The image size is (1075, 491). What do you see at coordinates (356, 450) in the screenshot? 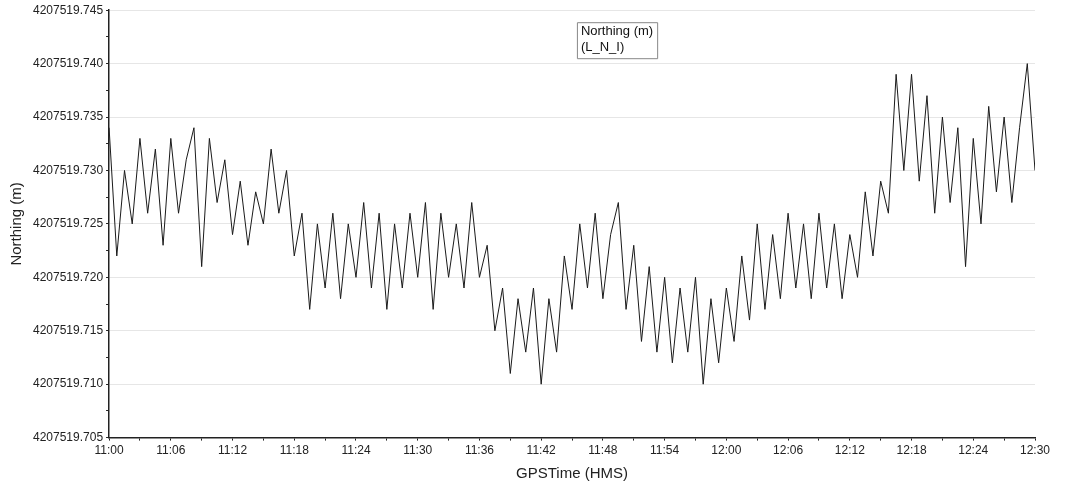
I see `x-tick-label: 11:24` at bounding box center [356, 450].